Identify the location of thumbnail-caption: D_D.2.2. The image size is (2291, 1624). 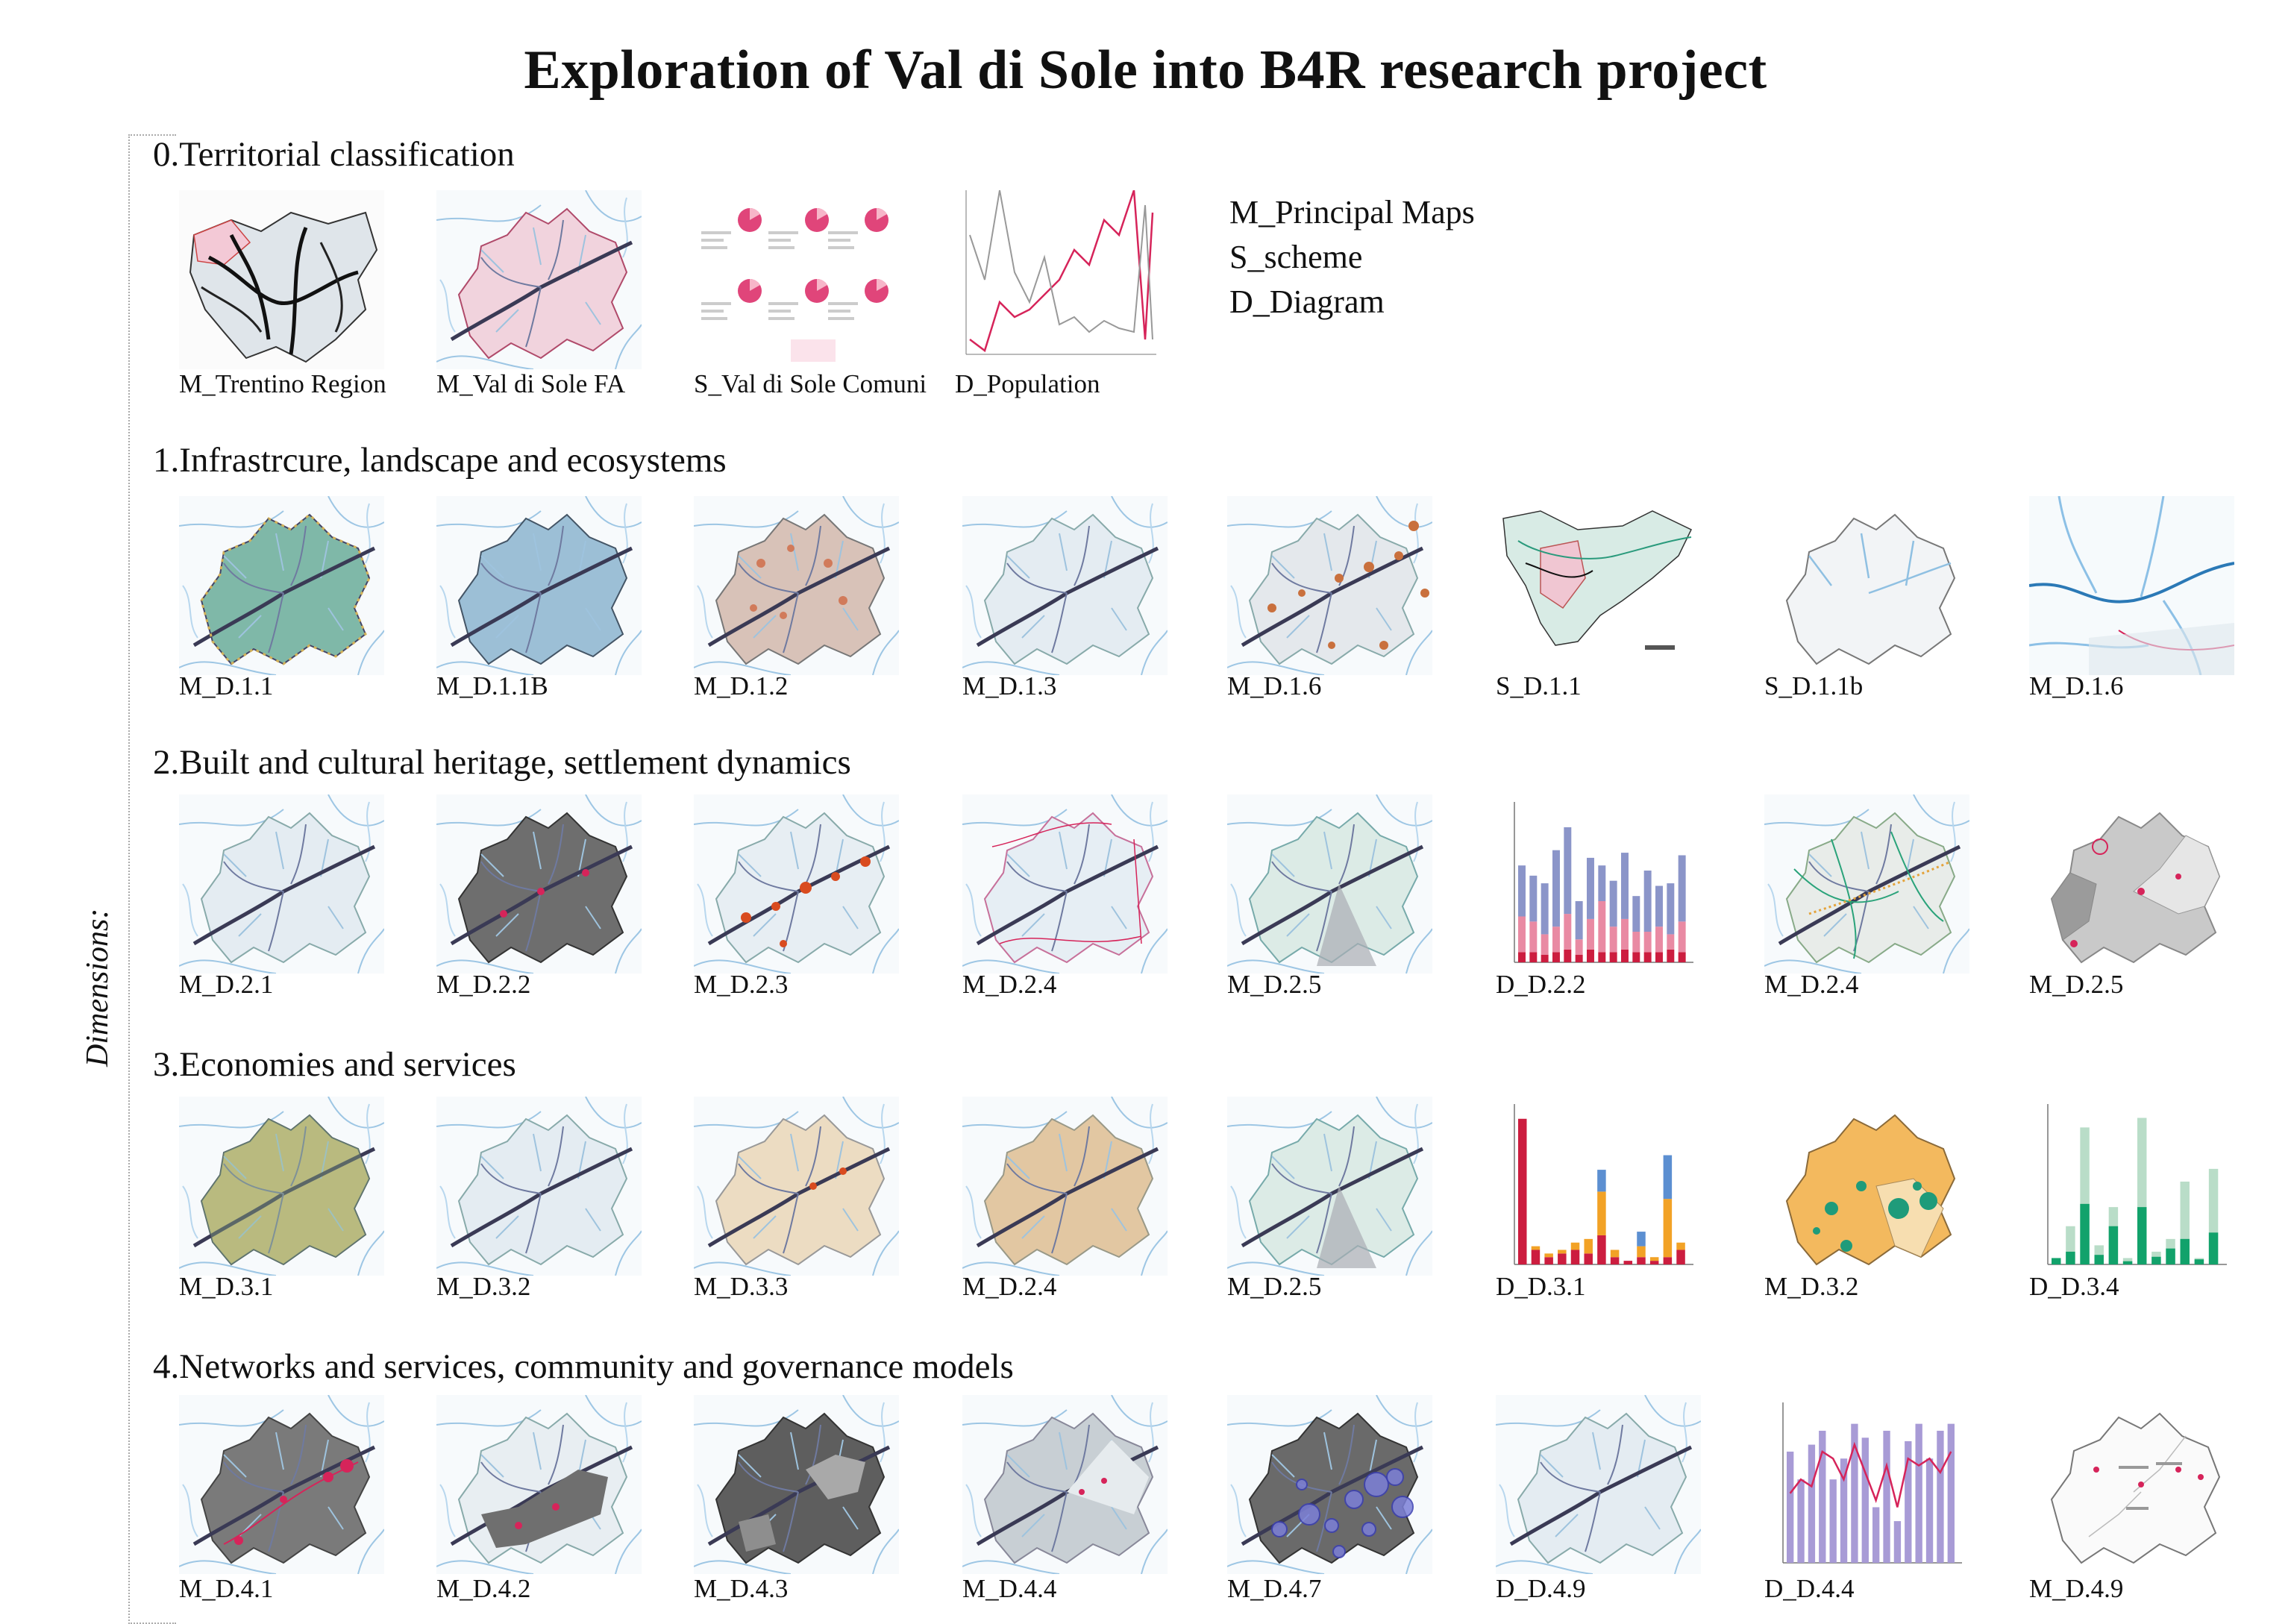
(1541, 984).